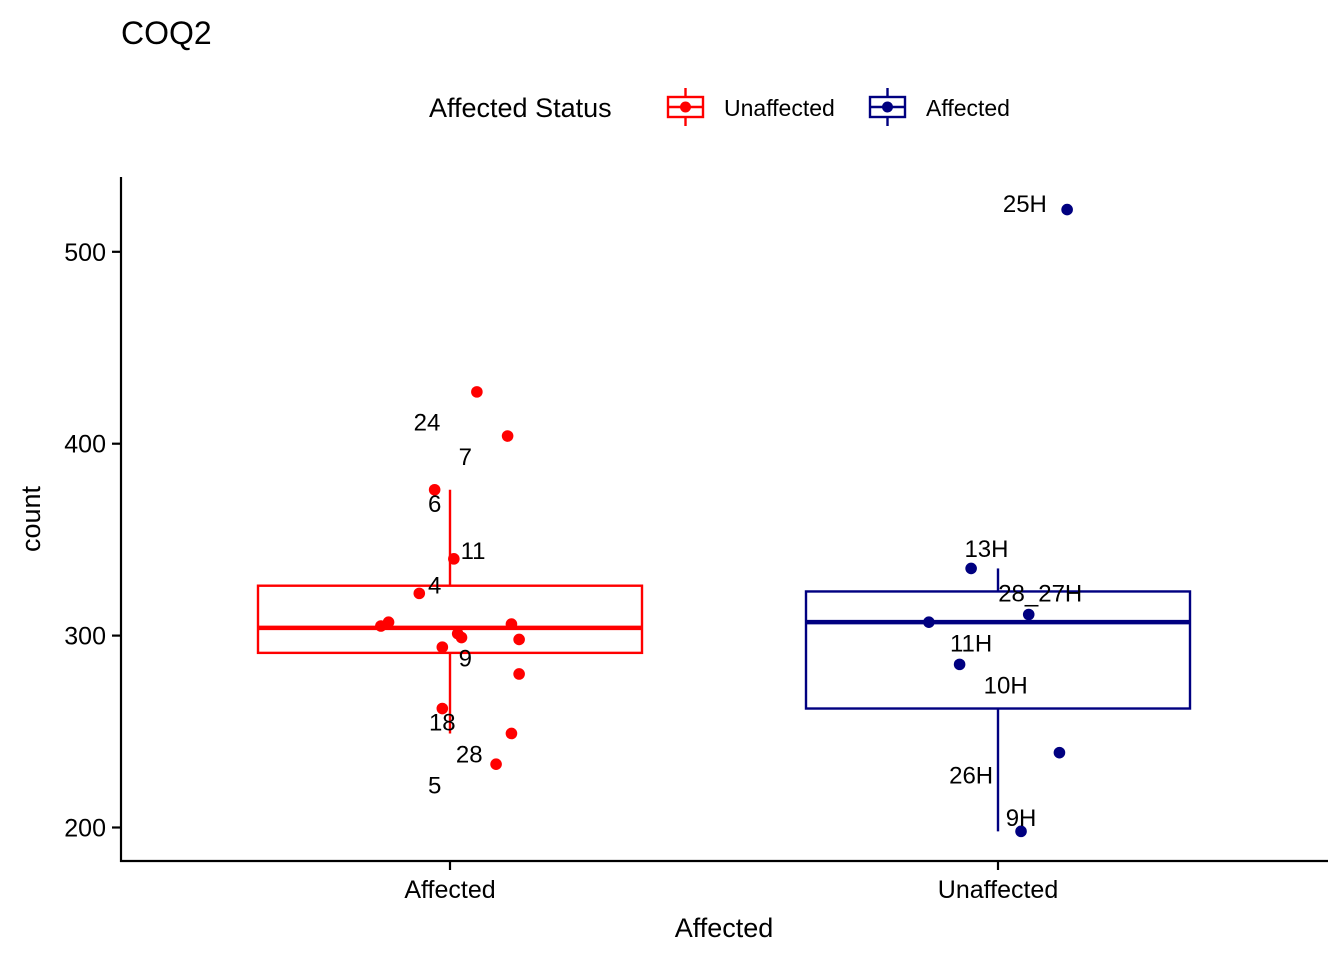  What do you see at coordinates (731, 882) in the screenshot?
I see `x-ticks: Affected Unaffected` at bounding box center [731, 882].